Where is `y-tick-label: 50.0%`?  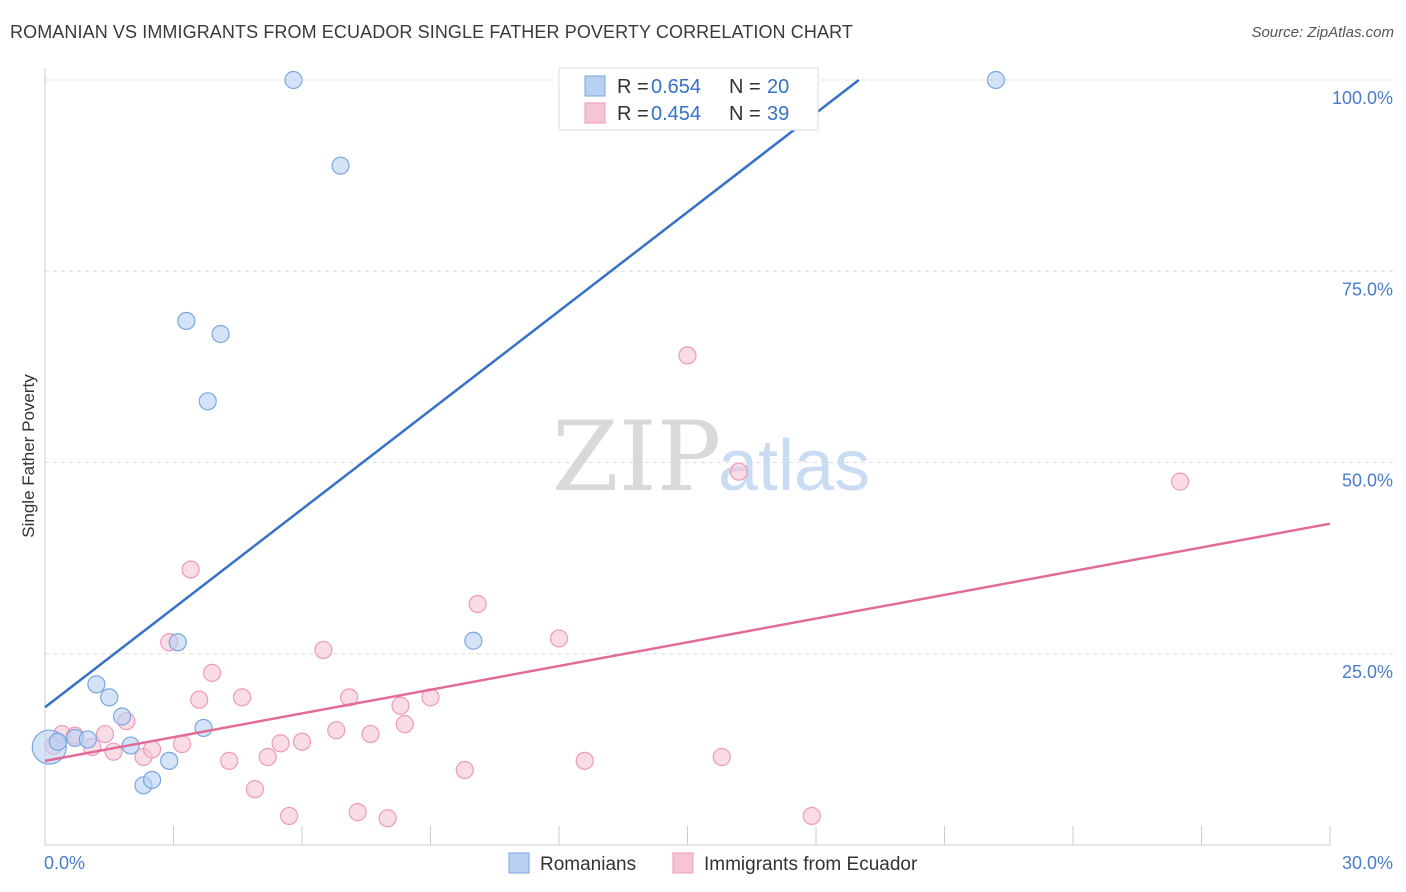
y-tick-label: 50.0% is located at coordinates (1367, 481).